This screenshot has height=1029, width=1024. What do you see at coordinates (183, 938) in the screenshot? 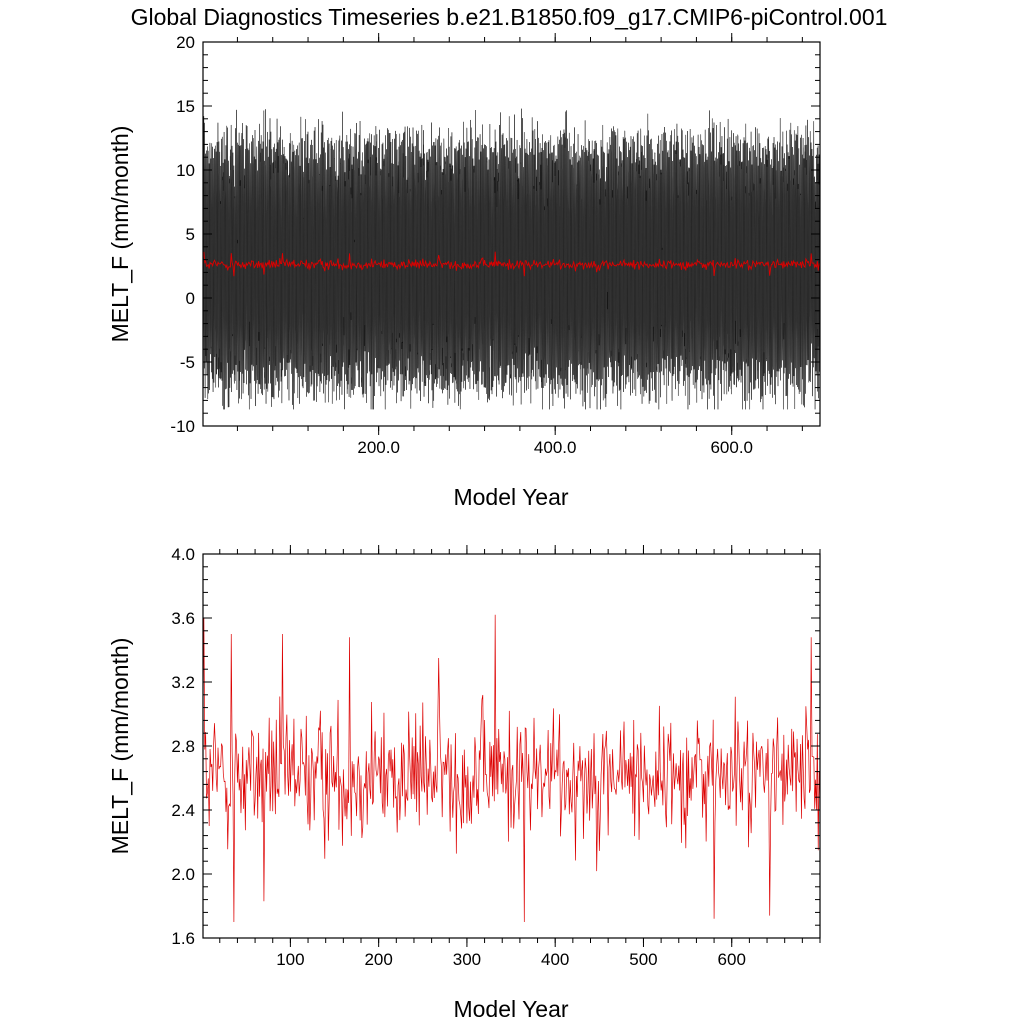
I see `bottom-y-tick-label: 1.6` at bounding box center [183, 938].